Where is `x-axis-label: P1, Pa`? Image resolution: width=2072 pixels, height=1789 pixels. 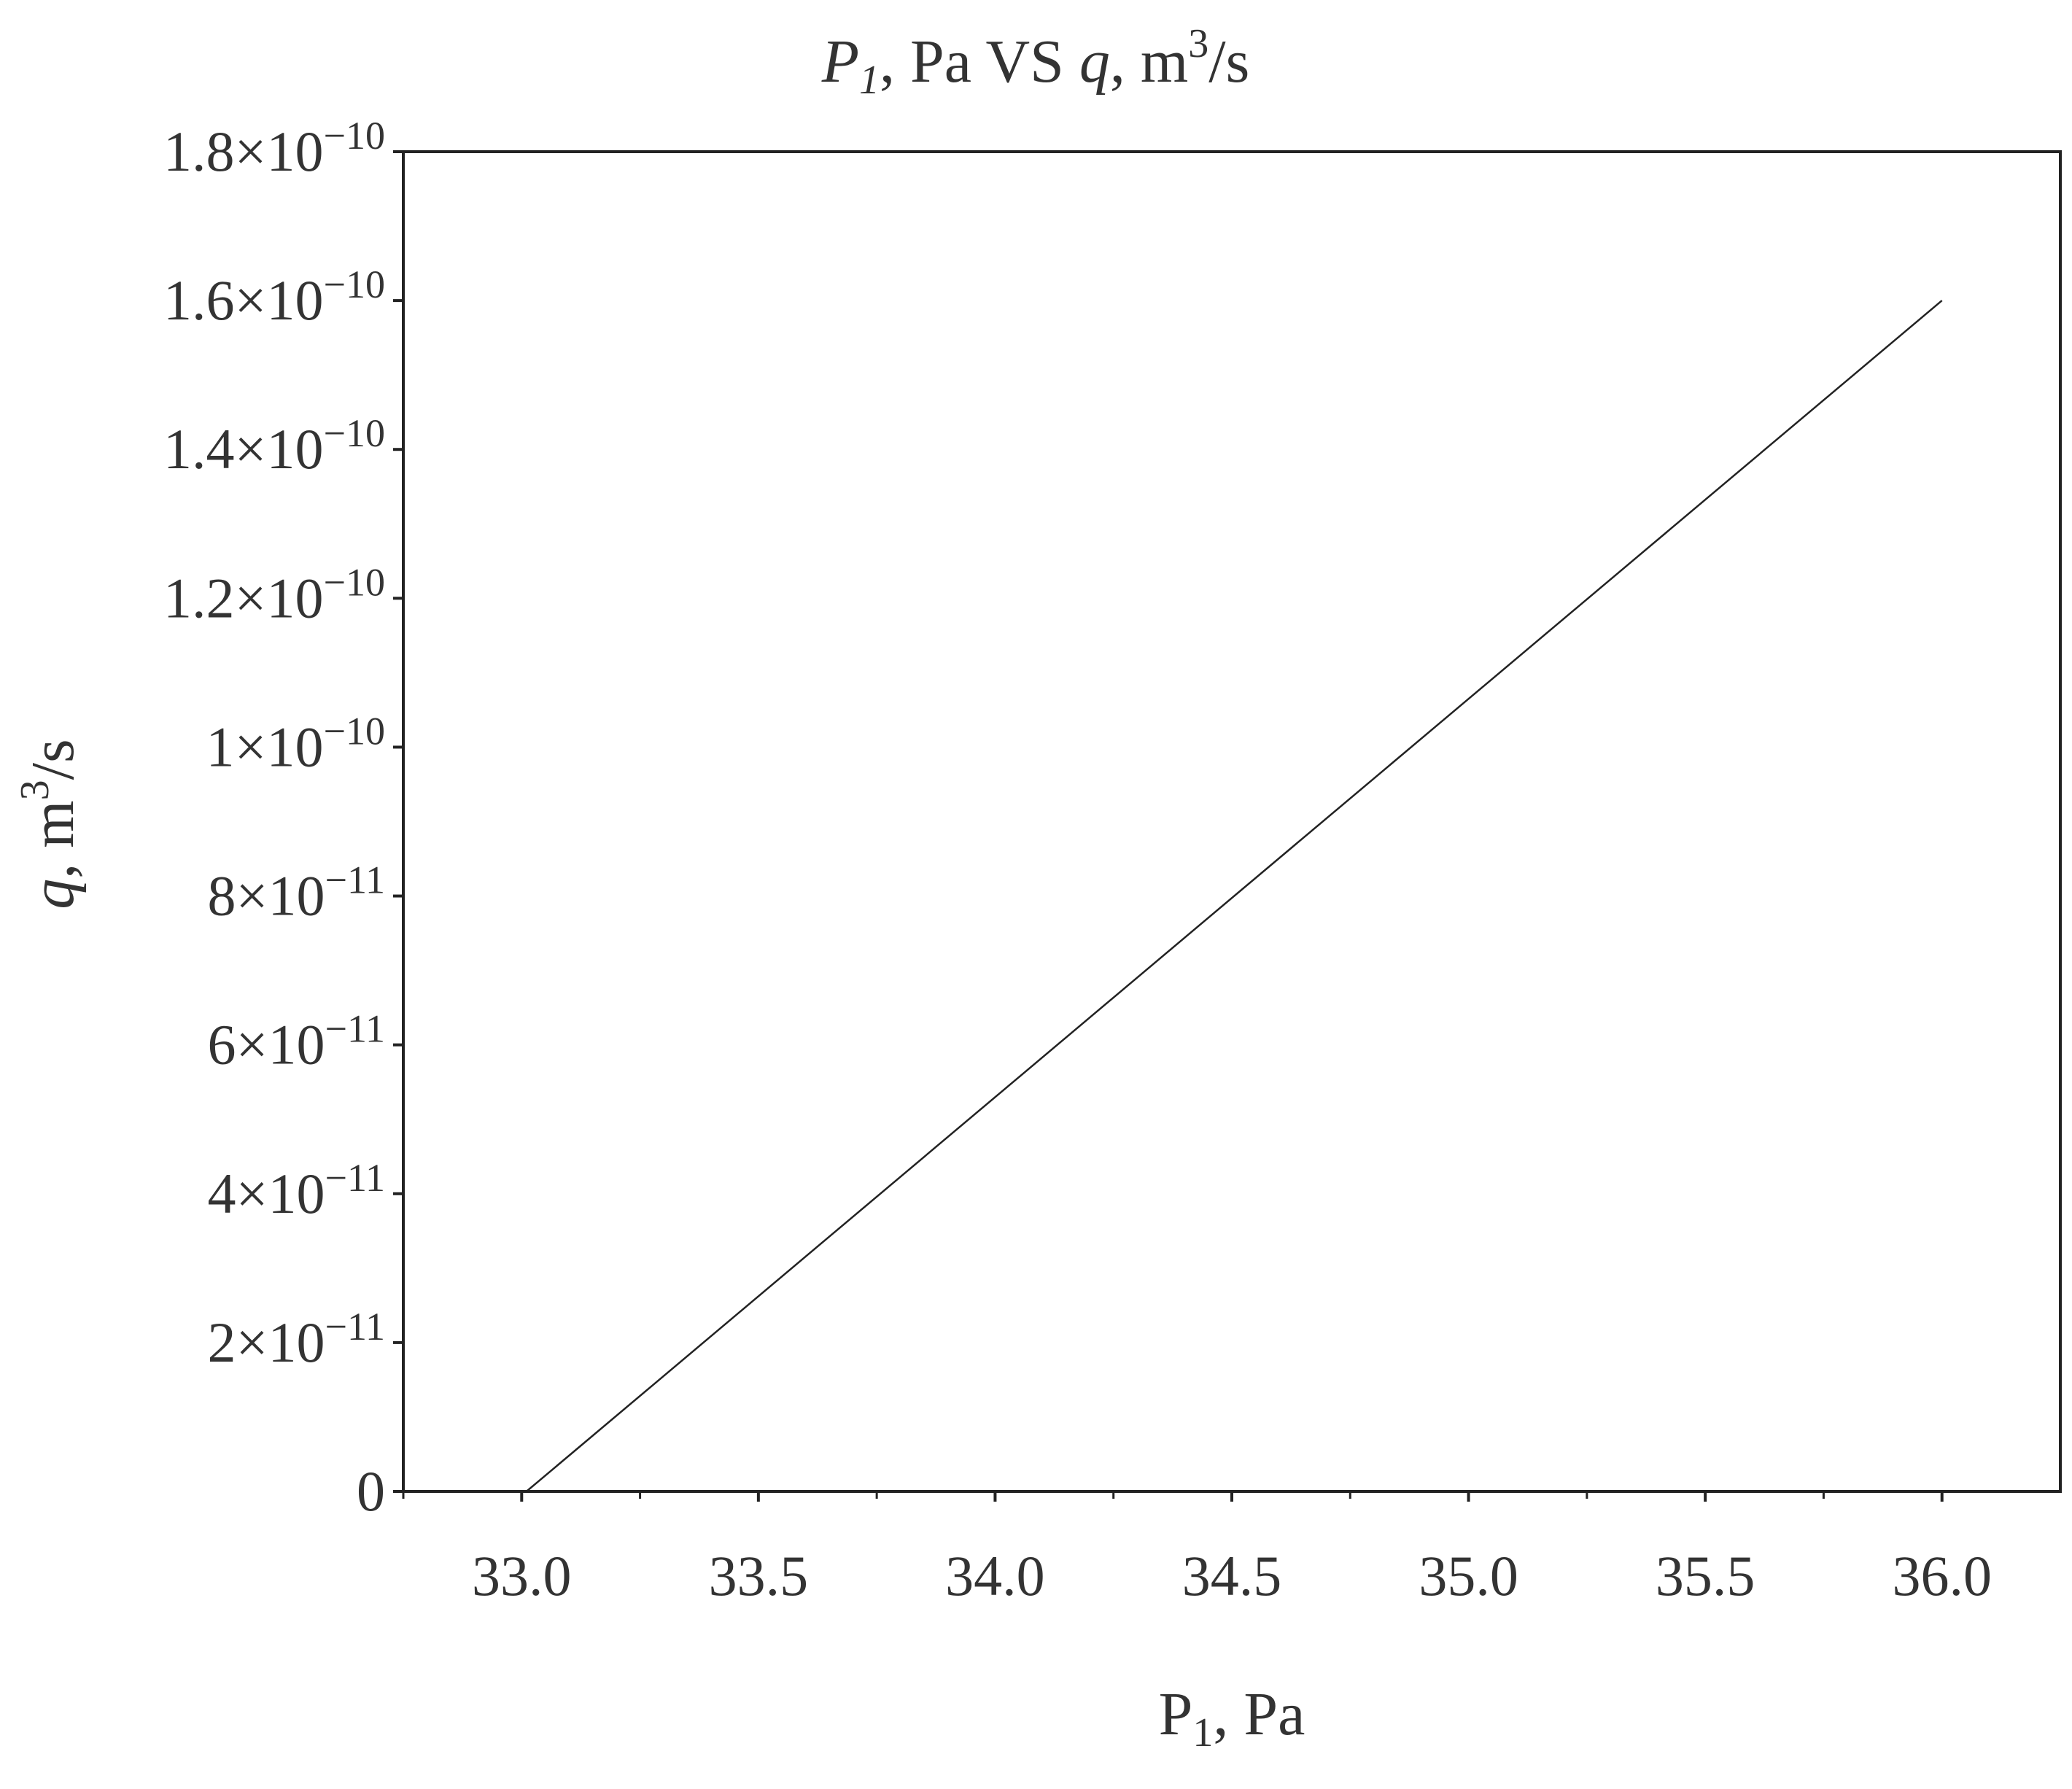
x-axis-label: P1, Pa is located at coordinates (1232, 1718).